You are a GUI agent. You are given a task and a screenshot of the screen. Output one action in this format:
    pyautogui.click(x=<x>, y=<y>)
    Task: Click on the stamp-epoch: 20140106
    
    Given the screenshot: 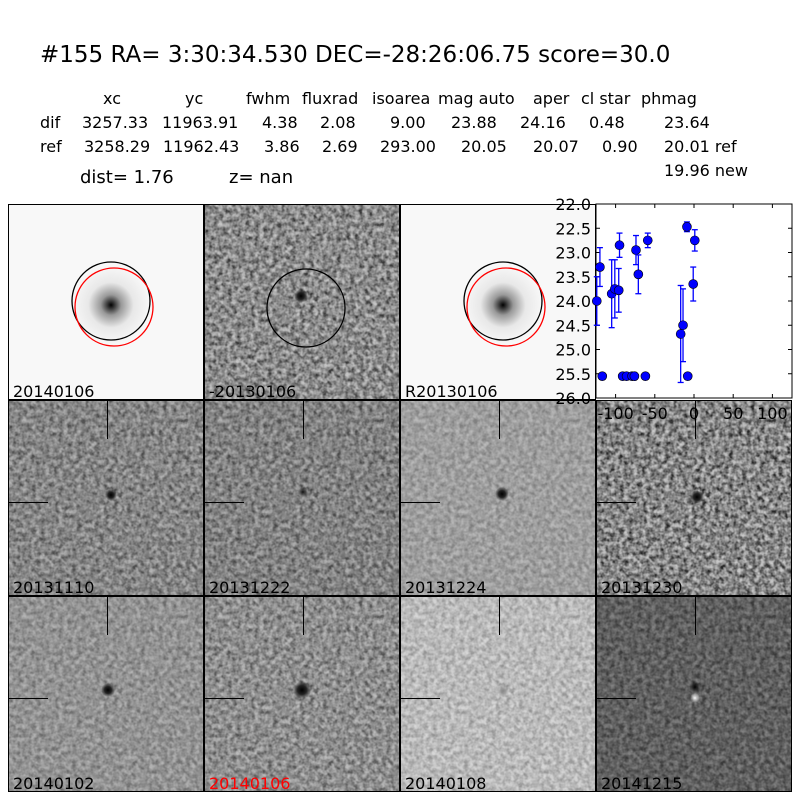 What is the action you would take?
    pyautogui.click(x=302, y=694)
    